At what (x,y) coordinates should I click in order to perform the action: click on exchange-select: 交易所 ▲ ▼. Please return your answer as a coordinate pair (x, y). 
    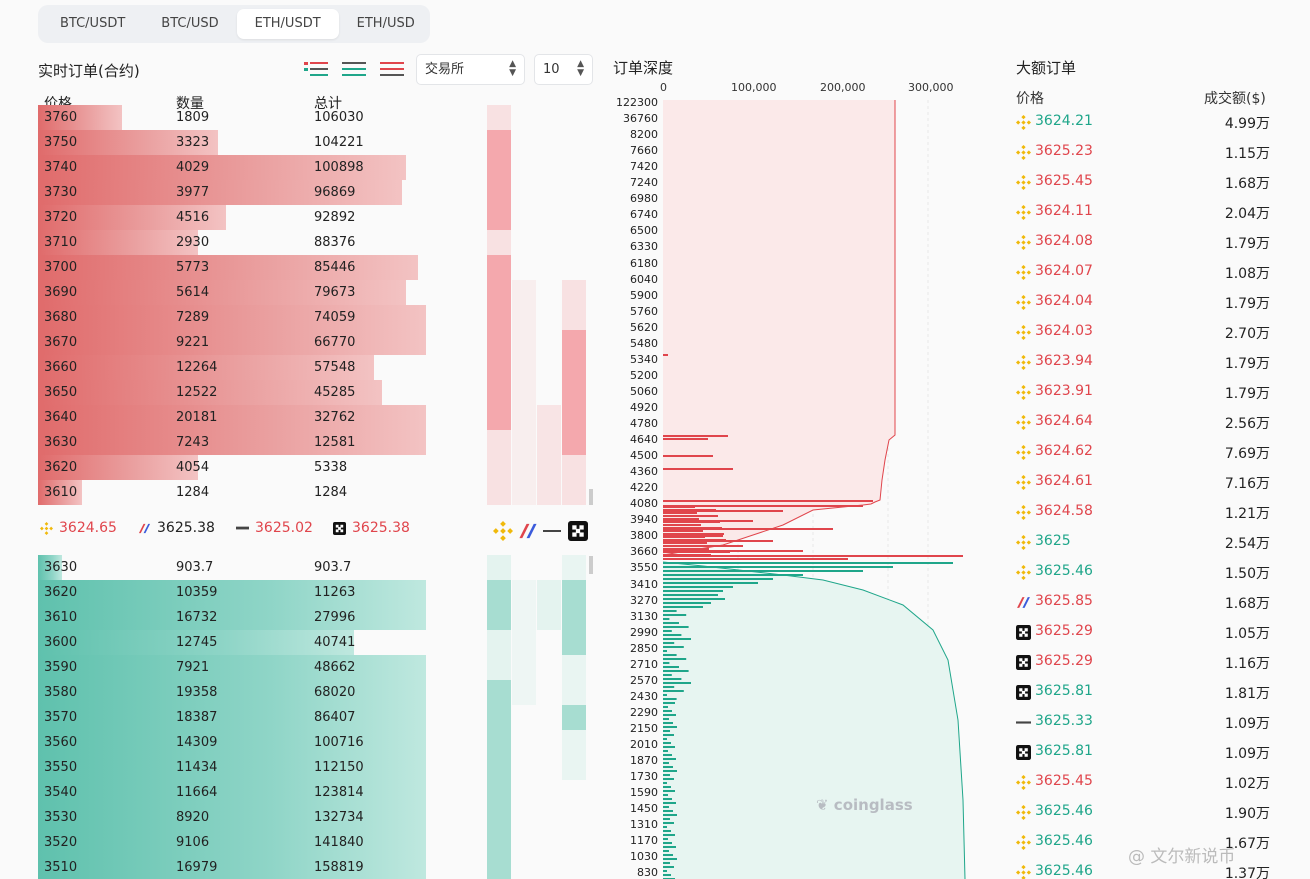
    Looking at the image, I should click on (470, 69).